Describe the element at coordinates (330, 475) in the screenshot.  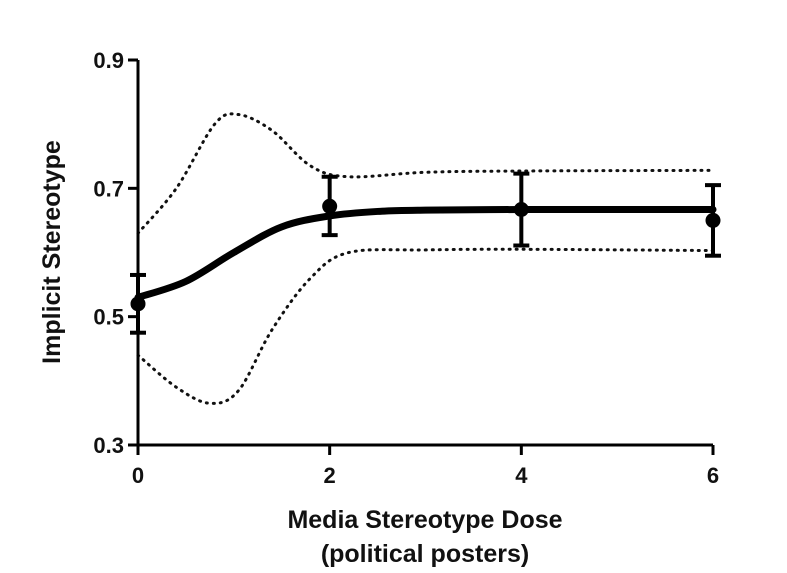
I see `x-tick-label: 2` at that location.